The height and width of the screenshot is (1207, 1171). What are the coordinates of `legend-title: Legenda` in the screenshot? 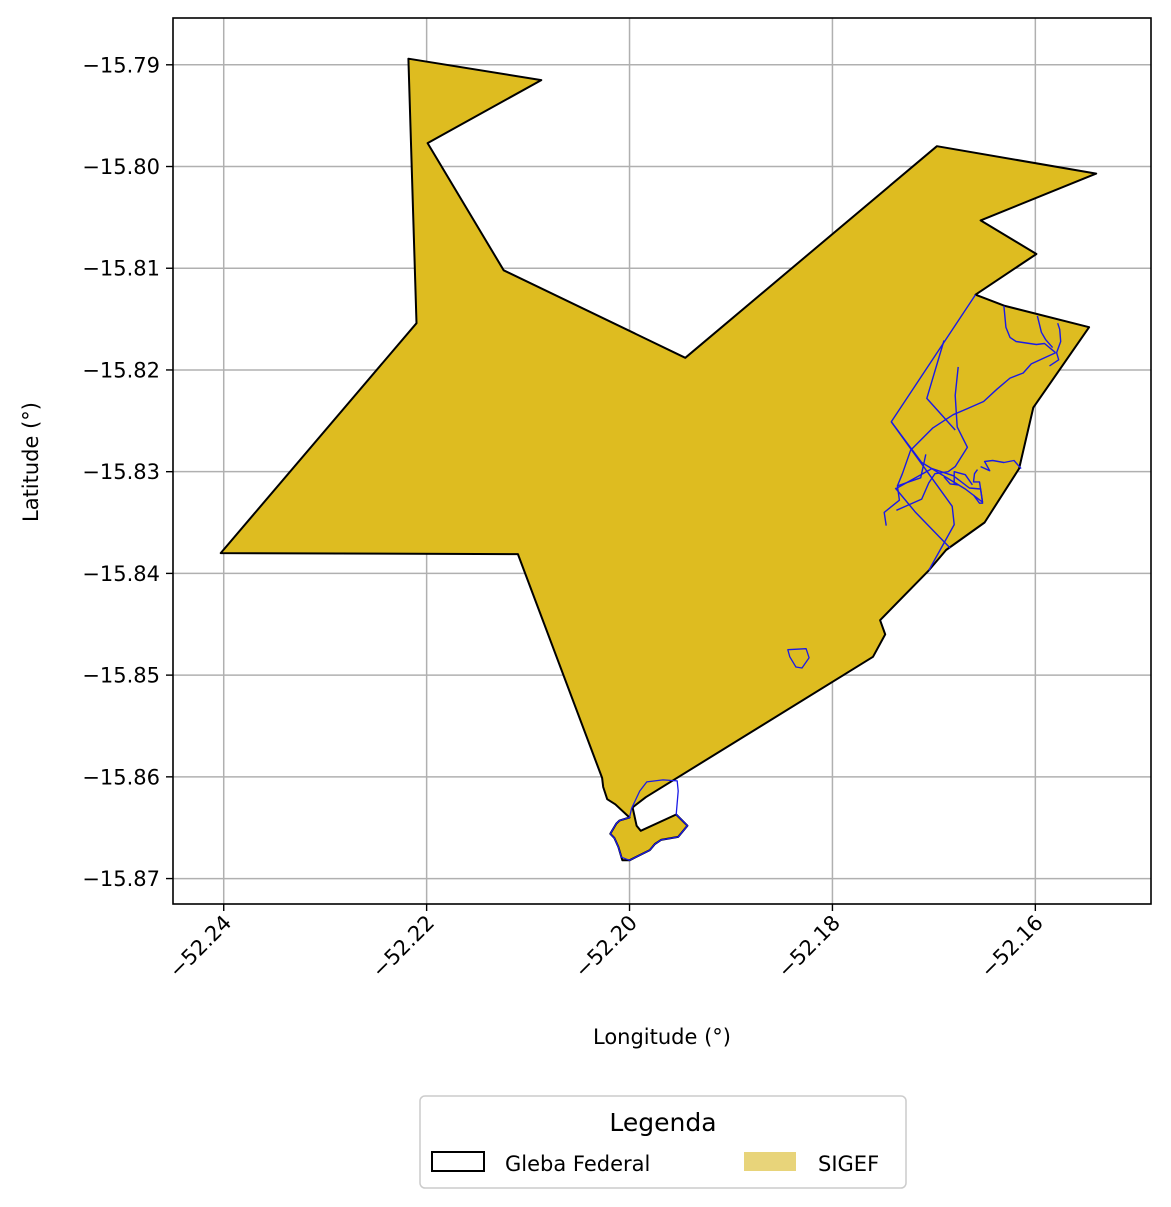 It's located at (662, 1122).